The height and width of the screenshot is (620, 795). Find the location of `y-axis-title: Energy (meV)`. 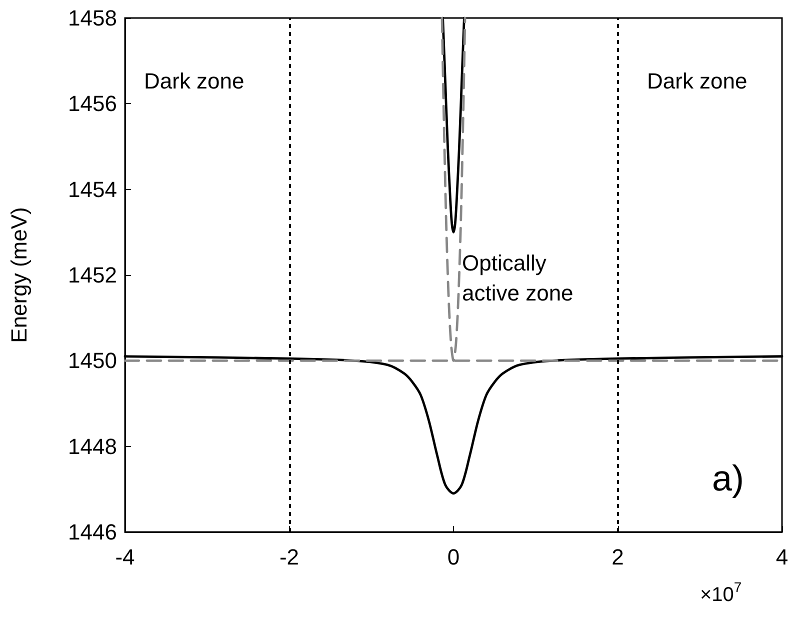

y-axis-title: Energy (meV) is located at coordinates (19, 275).